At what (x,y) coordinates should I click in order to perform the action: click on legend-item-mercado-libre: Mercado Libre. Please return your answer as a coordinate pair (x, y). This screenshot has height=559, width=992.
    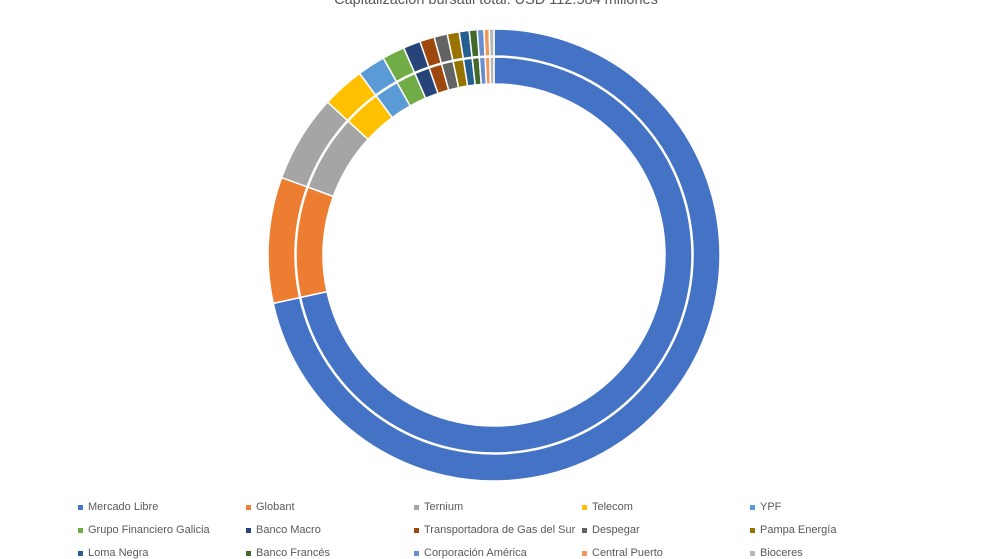
    Looking at the image, I should click on (118, 507).